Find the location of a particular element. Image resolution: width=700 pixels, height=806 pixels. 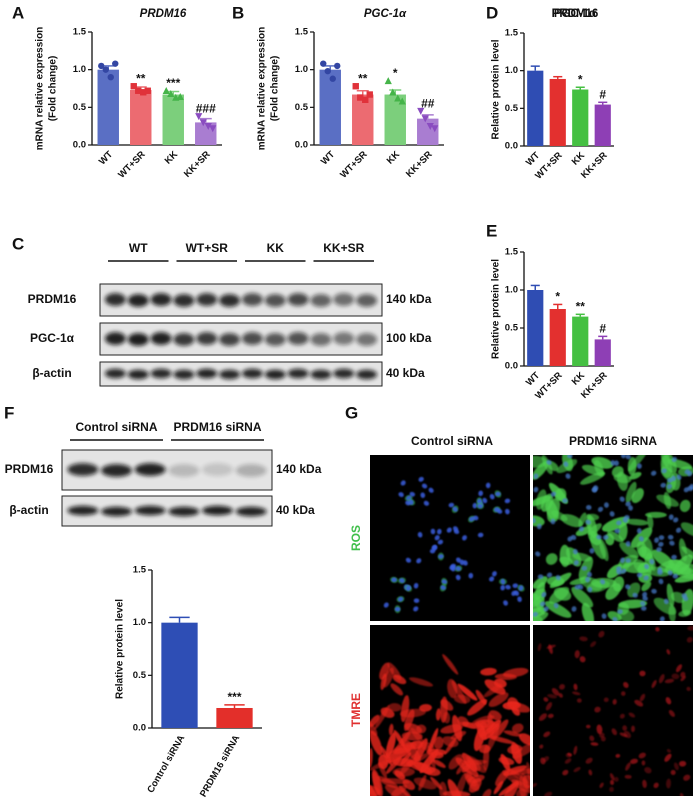

x-tick-label: KK is located at coordinates (579, 379).